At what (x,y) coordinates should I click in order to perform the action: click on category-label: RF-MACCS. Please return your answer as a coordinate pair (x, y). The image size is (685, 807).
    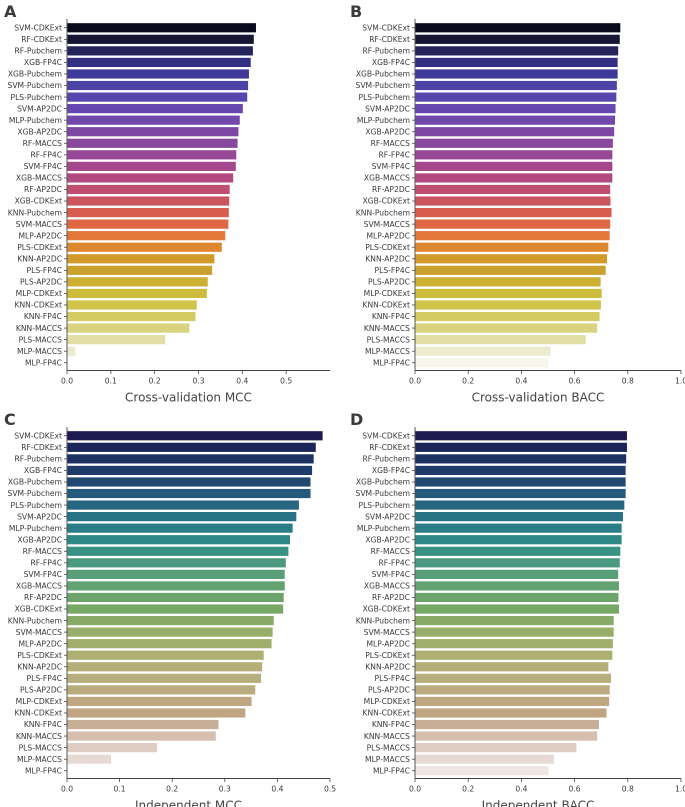
    Looking at the image, I should click on (43, 551).